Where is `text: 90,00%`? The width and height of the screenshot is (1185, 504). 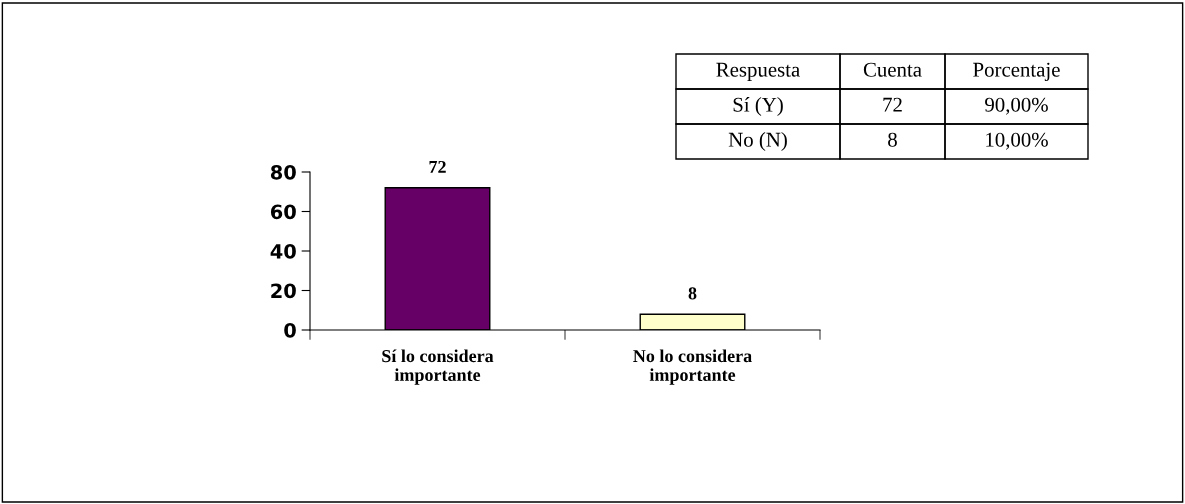
text: 90,00% is located at coordinates (1016, 106).